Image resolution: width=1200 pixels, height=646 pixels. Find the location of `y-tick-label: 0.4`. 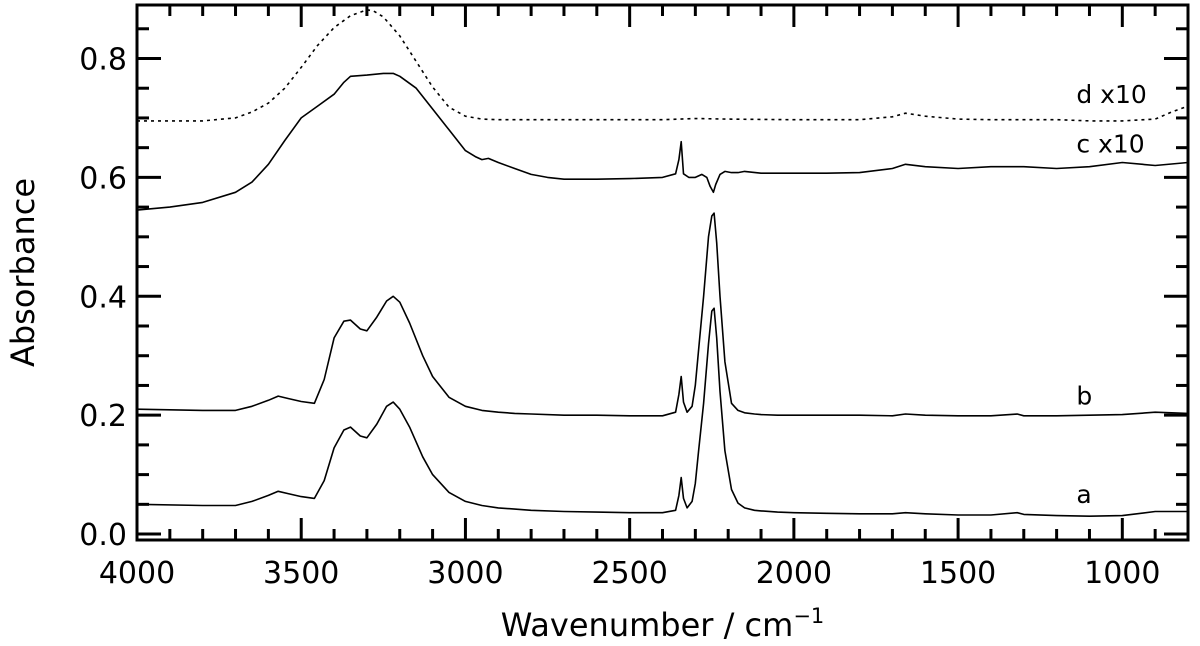

y-tick-label: 0.4 is located at coordinates (103, 297).